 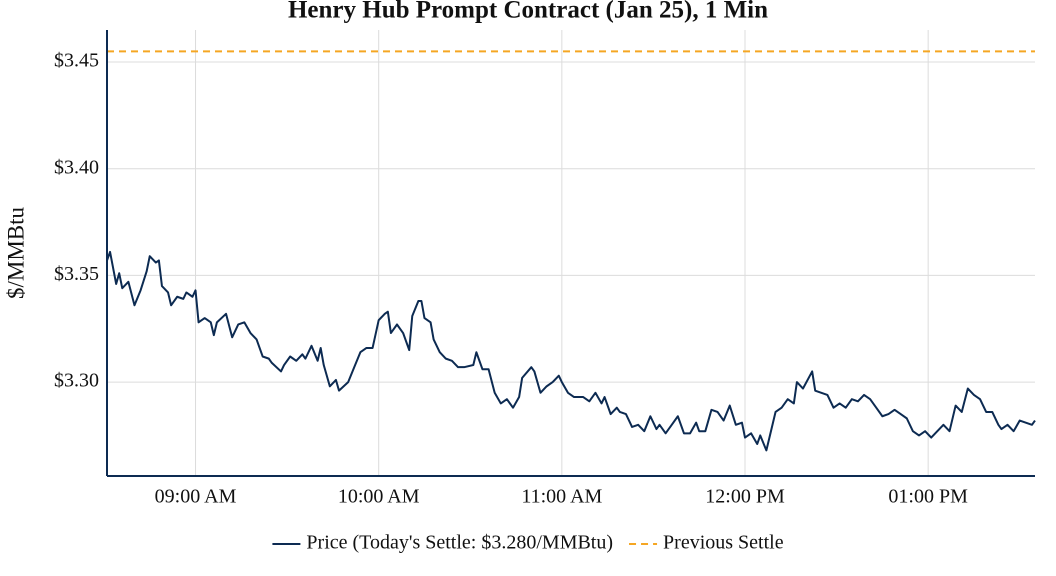 What do you see at coordinates (459, 543) in the screenshot?
I see `legend-label: Price (Today's Settle: $3.280/MMBtu)` at bounding box center [459, 543].